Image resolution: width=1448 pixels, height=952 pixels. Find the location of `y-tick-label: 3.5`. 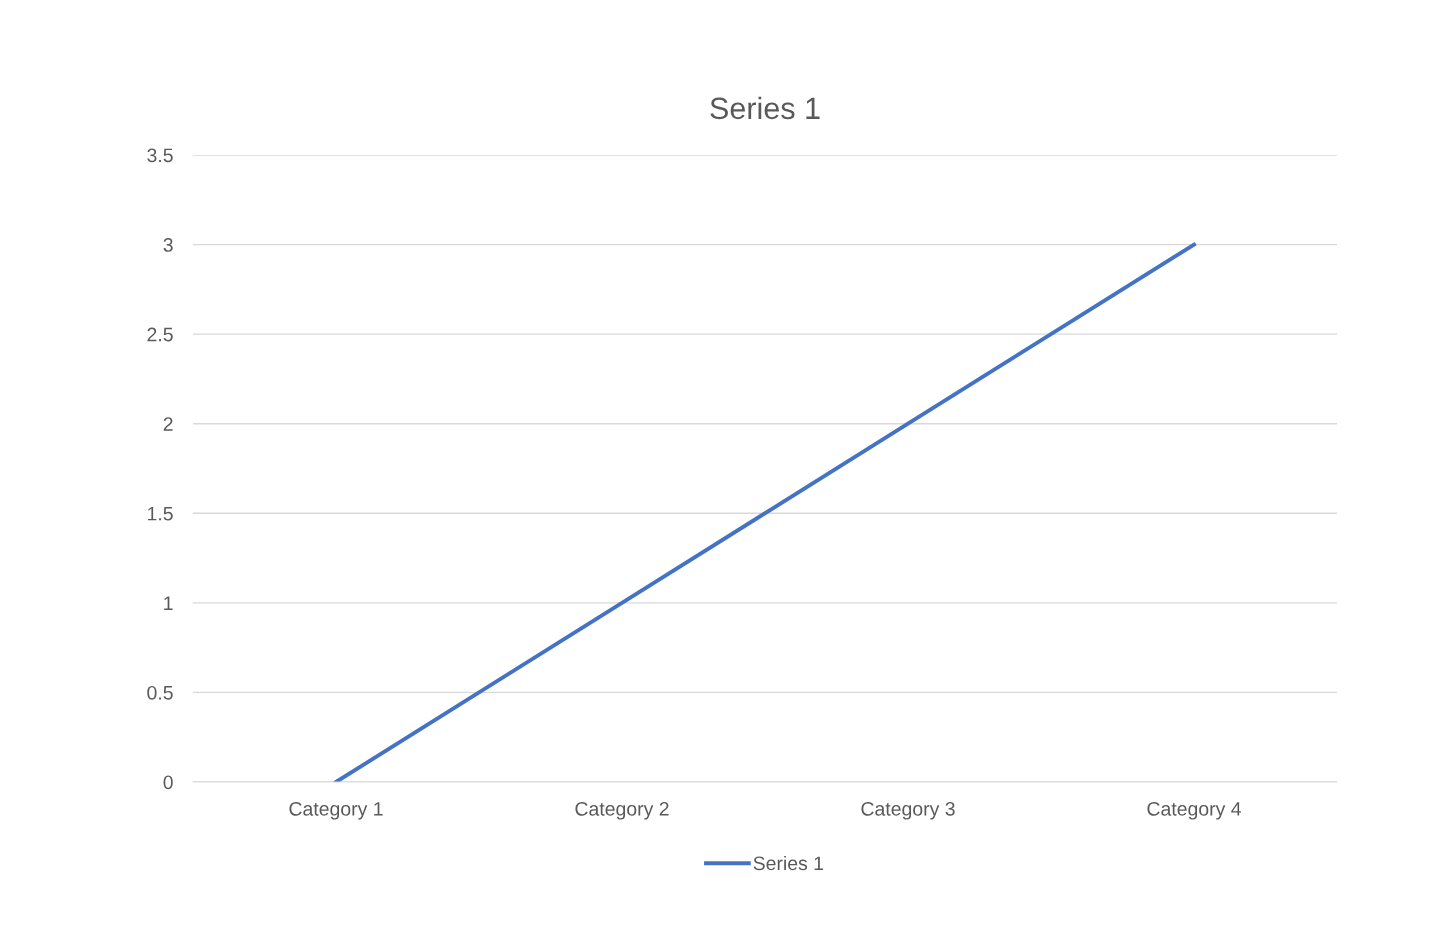

y-tick-label: 3.5 is located at coordinates (160, 155).